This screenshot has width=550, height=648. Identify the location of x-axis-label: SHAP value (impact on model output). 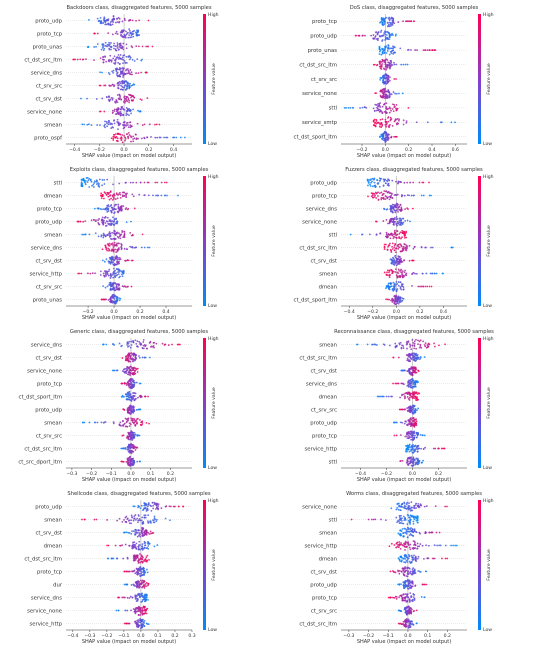
(404, 318).